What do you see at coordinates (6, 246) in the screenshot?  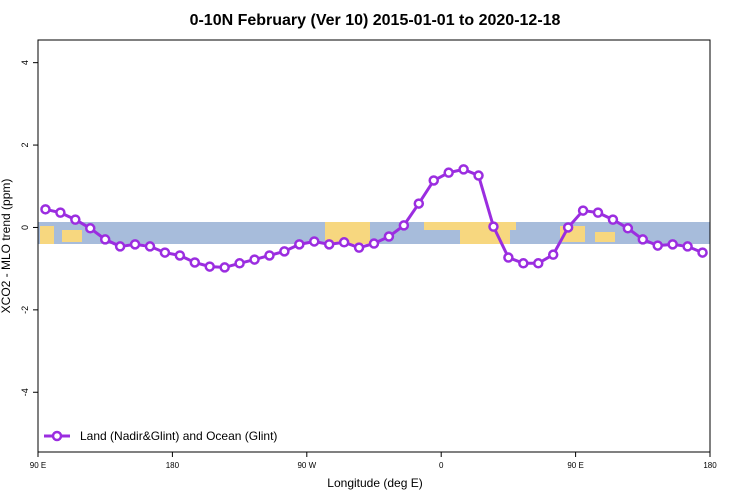 I see `y-axis-label: XCO2 - MLO trend (ppm)` at bounding box center [6, 246].